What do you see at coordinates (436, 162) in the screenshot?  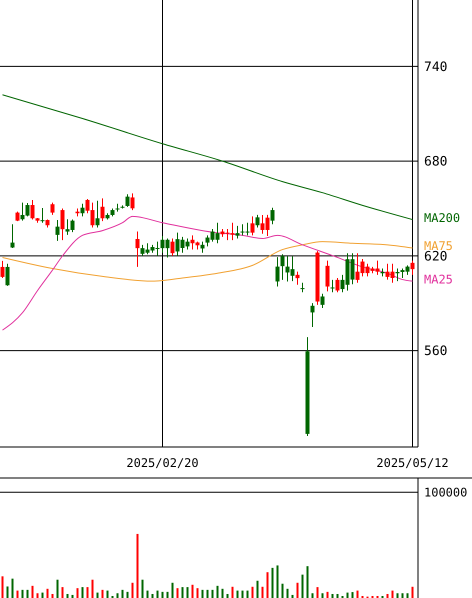 I see `y-tick-label: 680` at bounding box center [436, 162].